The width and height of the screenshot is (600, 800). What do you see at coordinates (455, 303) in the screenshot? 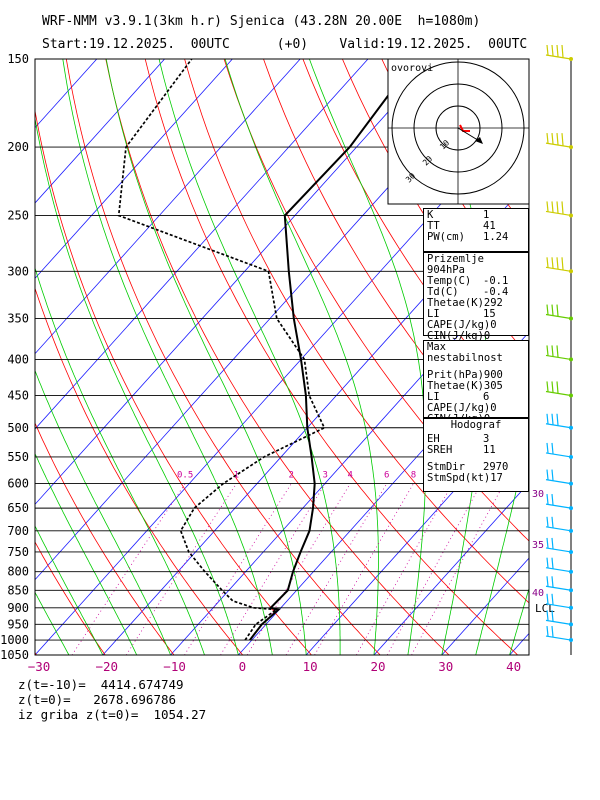
I see `surface-label: Thetae(K)` at bounding box center [455, 303].